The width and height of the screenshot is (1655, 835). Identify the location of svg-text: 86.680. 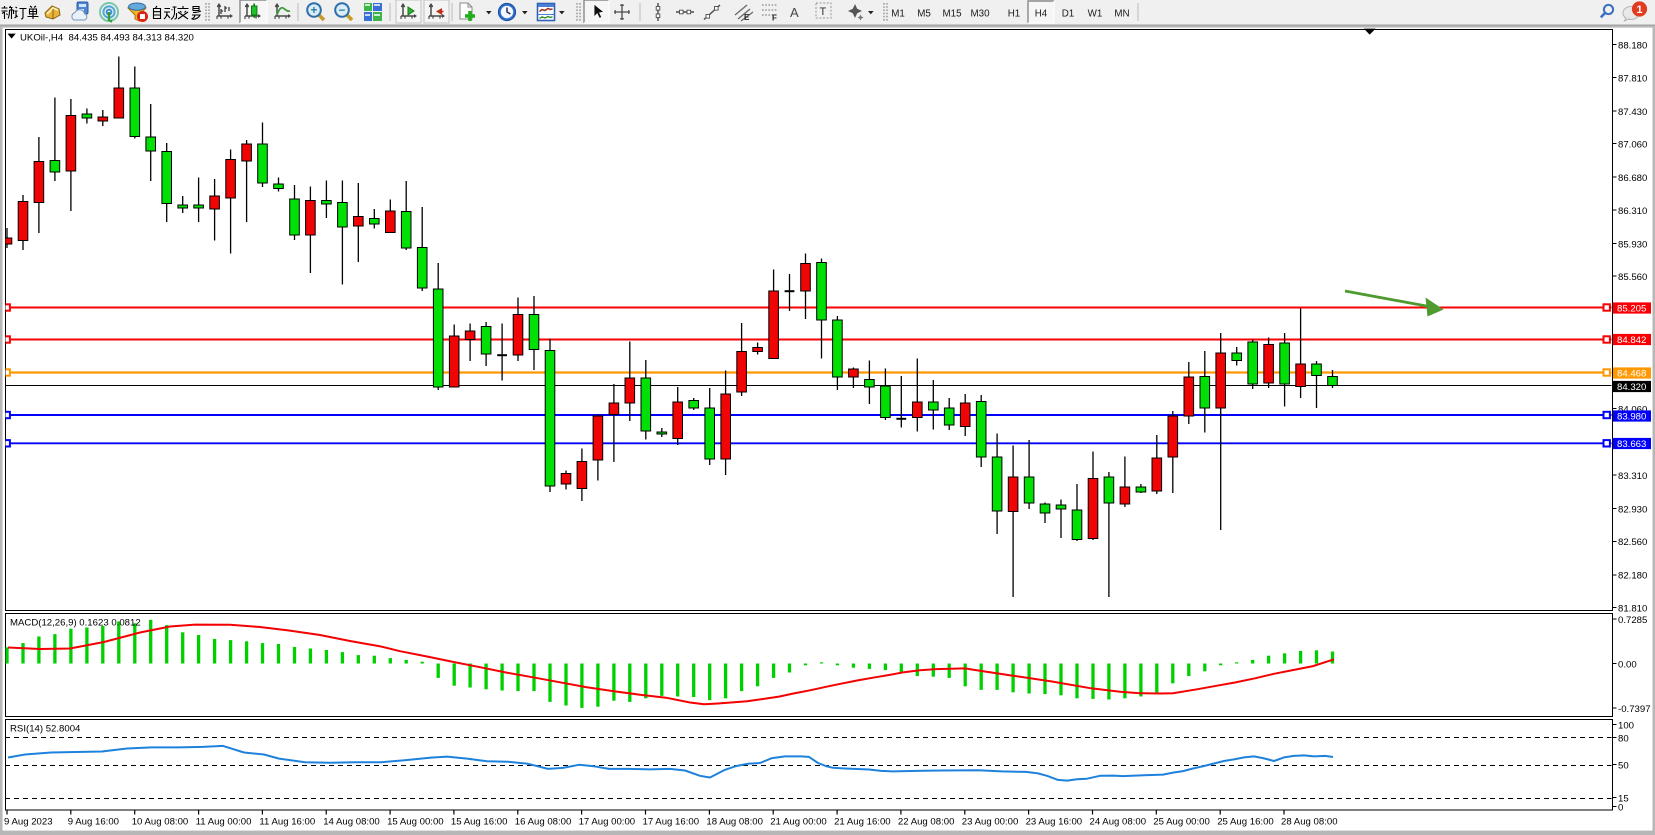
(1632, 178).